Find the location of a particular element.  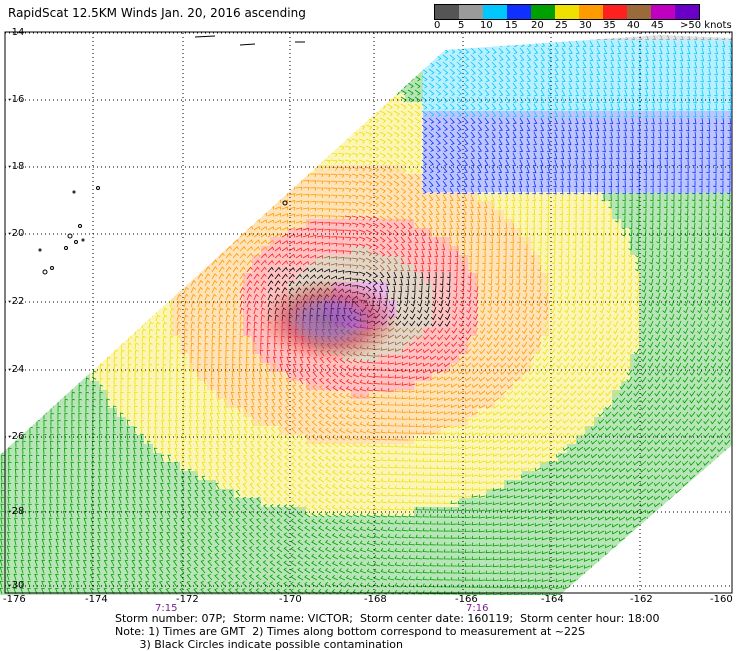

lon-label: -166 is located at coordinates (466, 599).